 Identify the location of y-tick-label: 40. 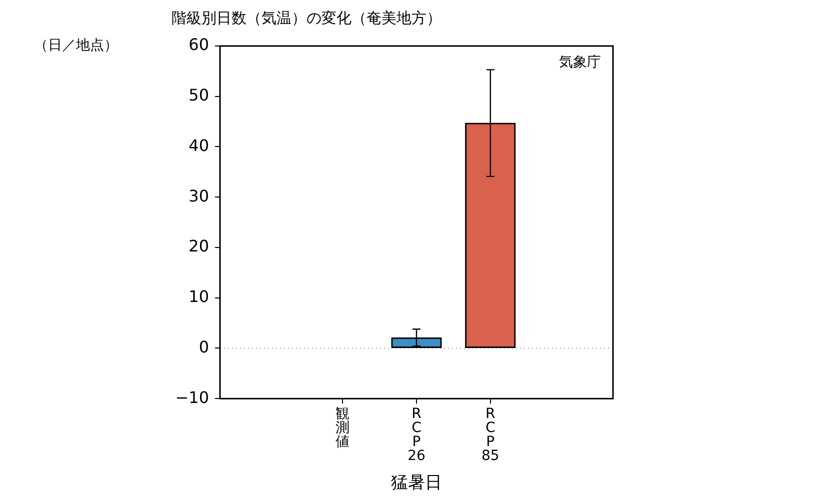
(198, 145).